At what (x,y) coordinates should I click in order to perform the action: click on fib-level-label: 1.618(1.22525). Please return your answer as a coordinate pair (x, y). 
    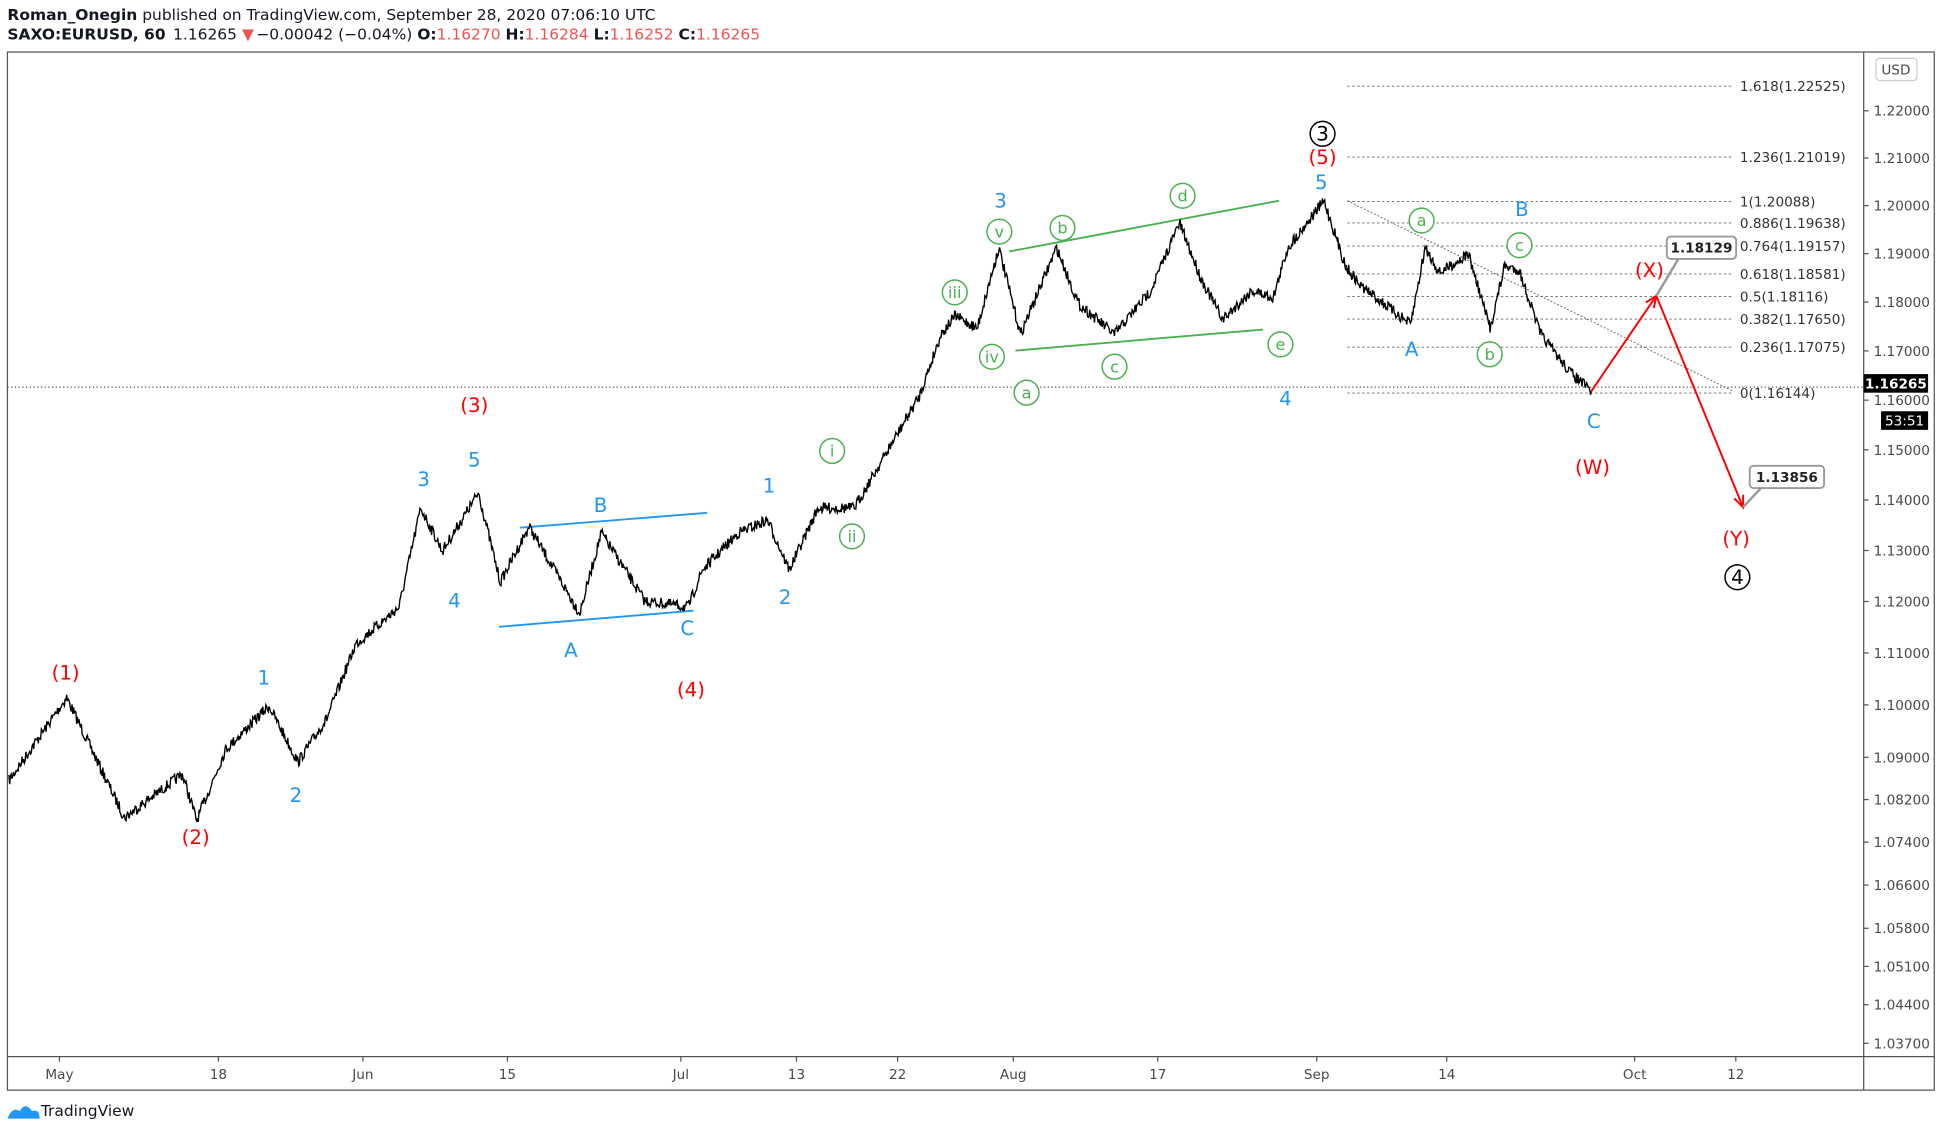
    Looking at the image, I should click on (1793, 87).